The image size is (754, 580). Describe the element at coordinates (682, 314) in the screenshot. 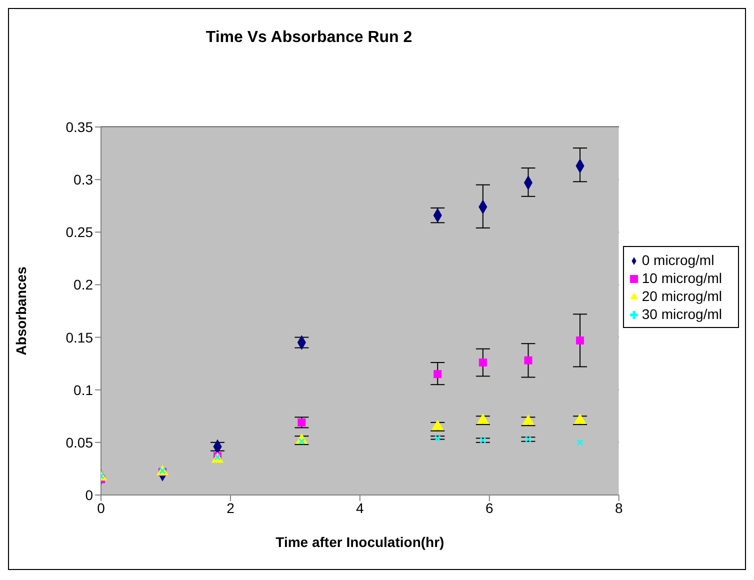

I see `legend-label: 30 microg/ml` at that location.